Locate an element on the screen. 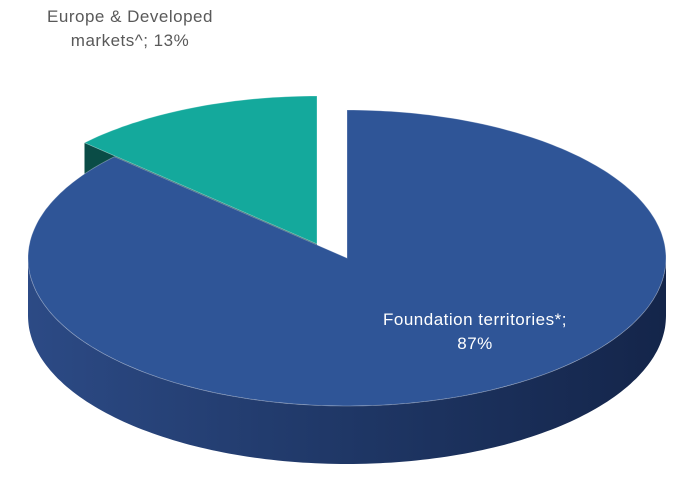 The width and height of the screenshot is (687, 494). data-label: Foundation territories*; 87% is located at coordinates (475, 331).